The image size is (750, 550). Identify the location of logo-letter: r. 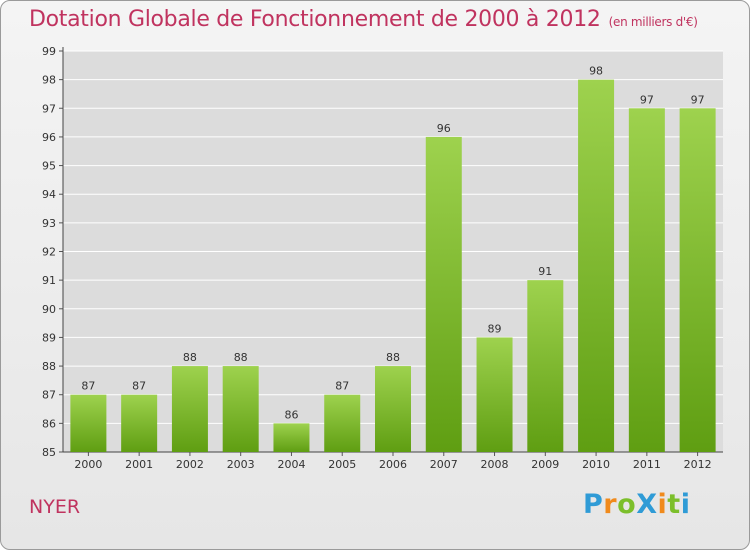
(610, 504).